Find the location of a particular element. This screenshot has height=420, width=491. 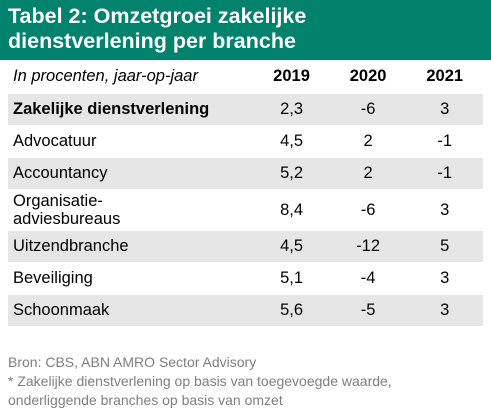

header-unit-label: In procenten, jaar-op-jaar is located at coordinates (131, 77).